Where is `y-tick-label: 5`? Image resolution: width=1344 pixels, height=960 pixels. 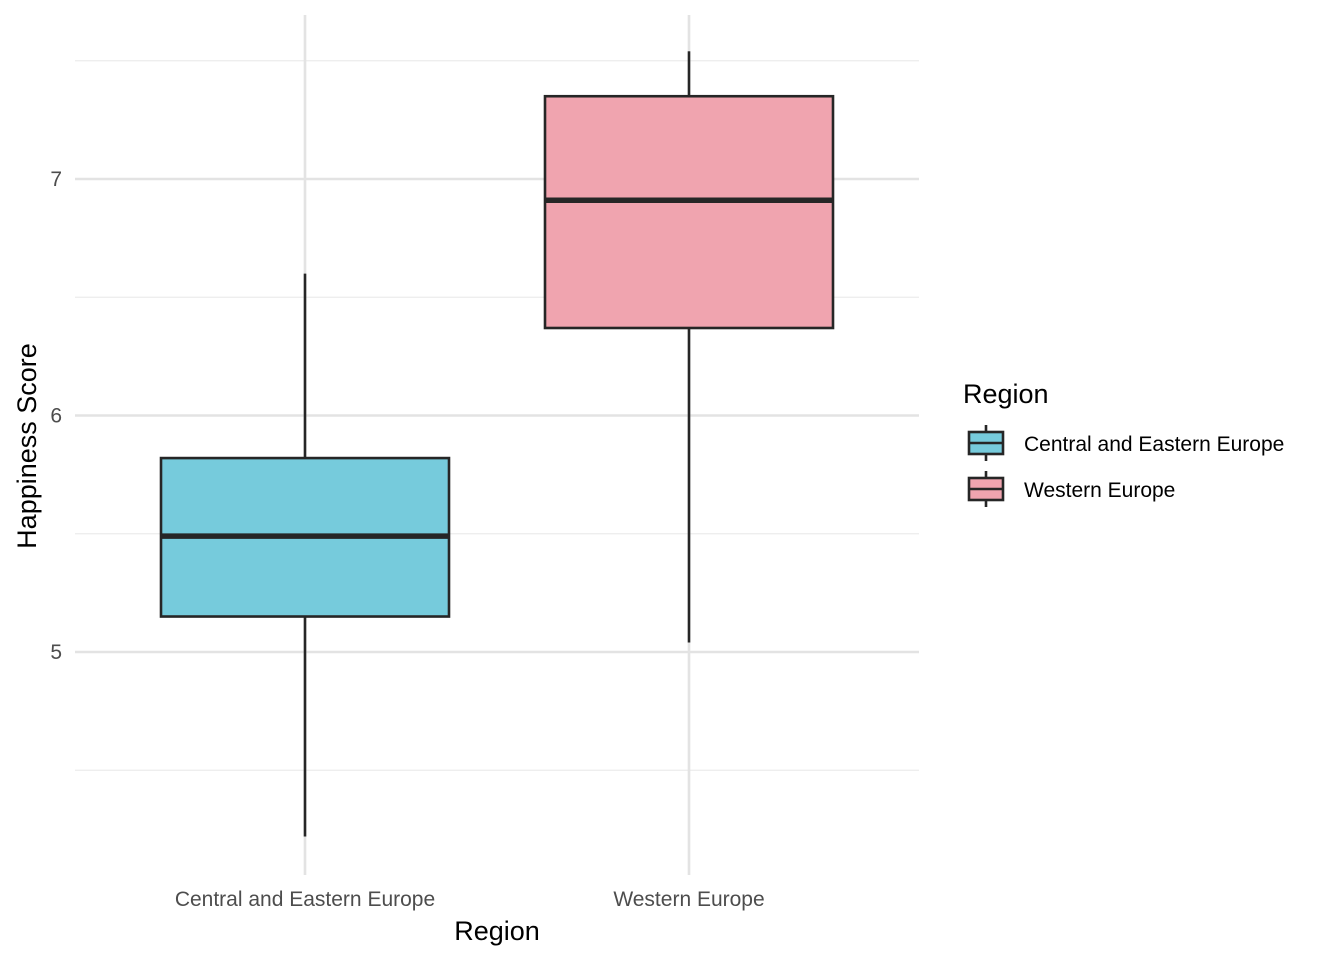 y-tick-label: 5 is located at coordinates (56, 652).